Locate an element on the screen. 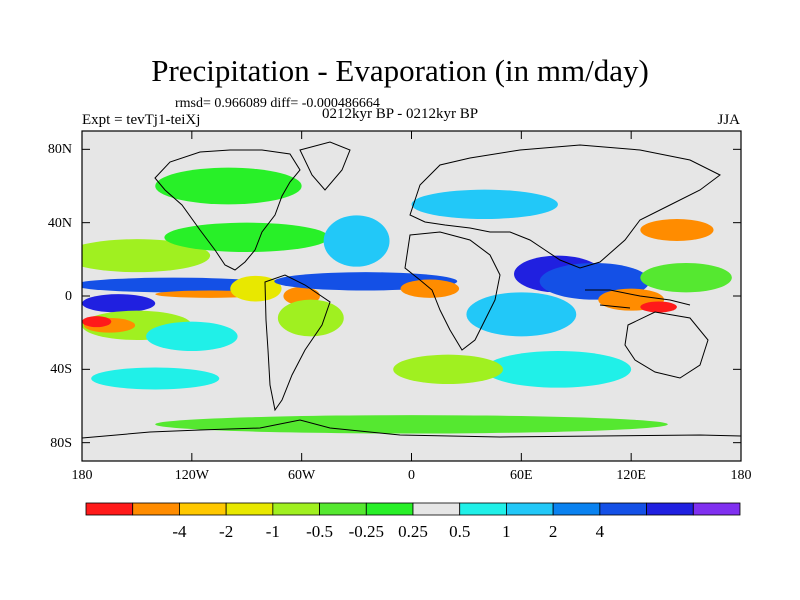  colorbar-label: -1 is located at coordinates (272, 531).